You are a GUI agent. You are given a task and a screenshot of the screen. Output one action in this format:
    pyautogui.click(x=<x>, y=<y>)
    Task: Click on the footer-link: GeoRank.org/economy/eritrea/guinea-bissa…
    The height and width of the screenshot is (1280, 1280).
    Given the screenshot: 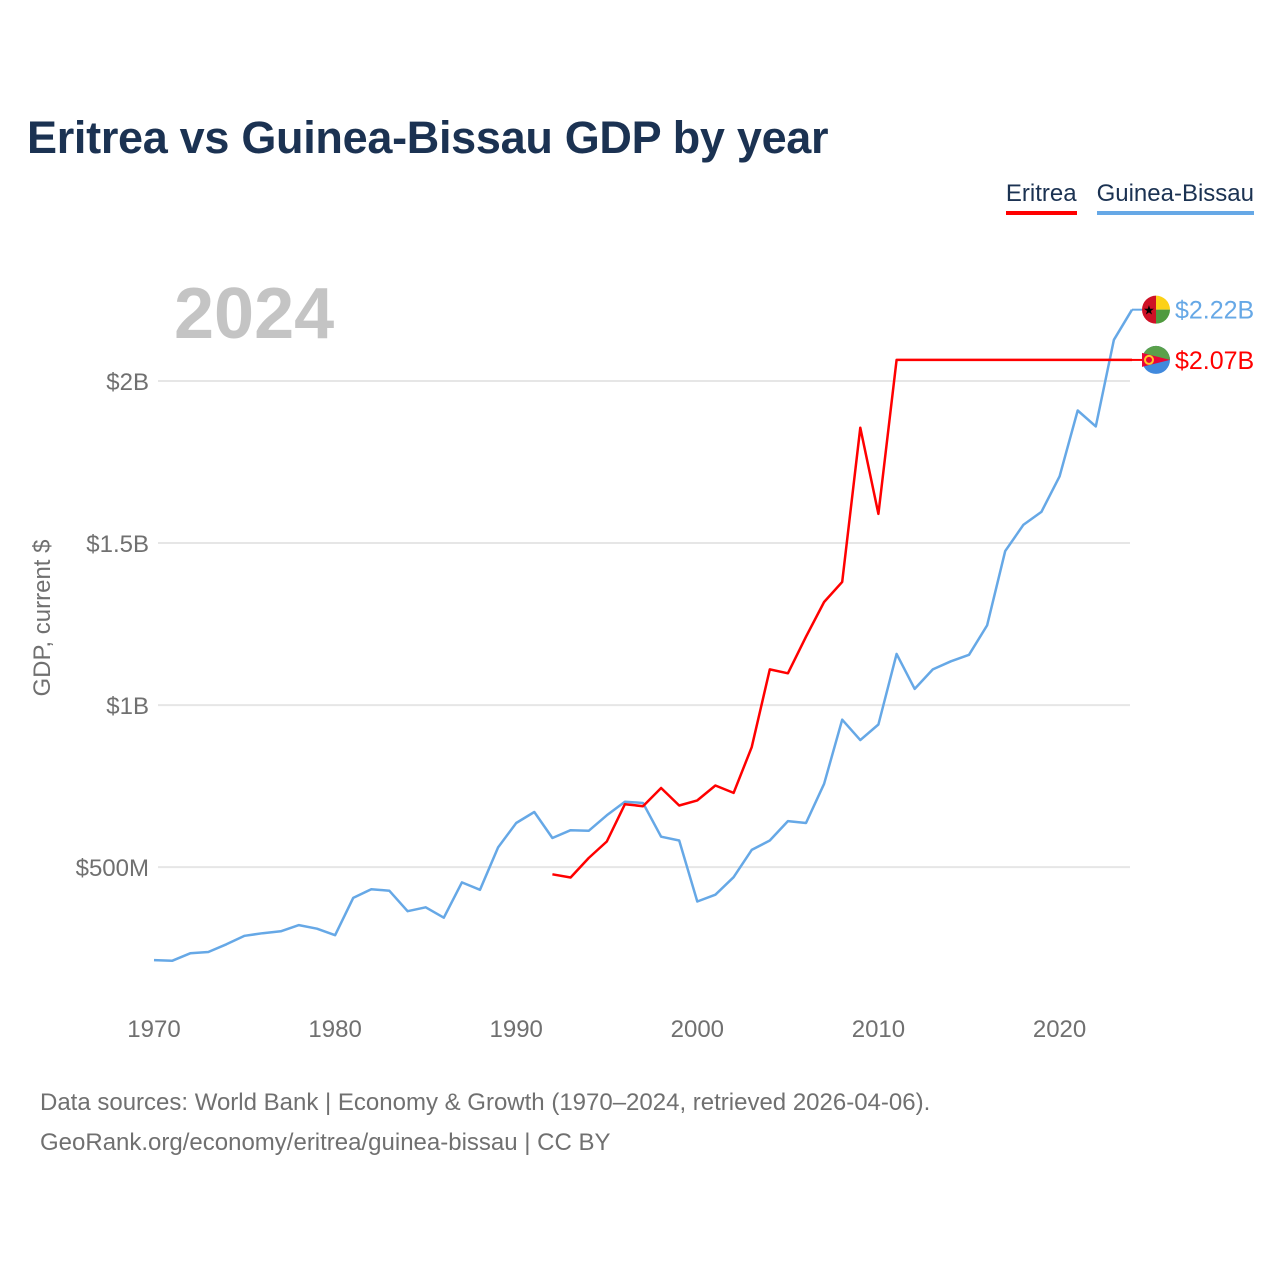 What is the action you would take?
    pyautogui.click(x=325, y=1142)
    